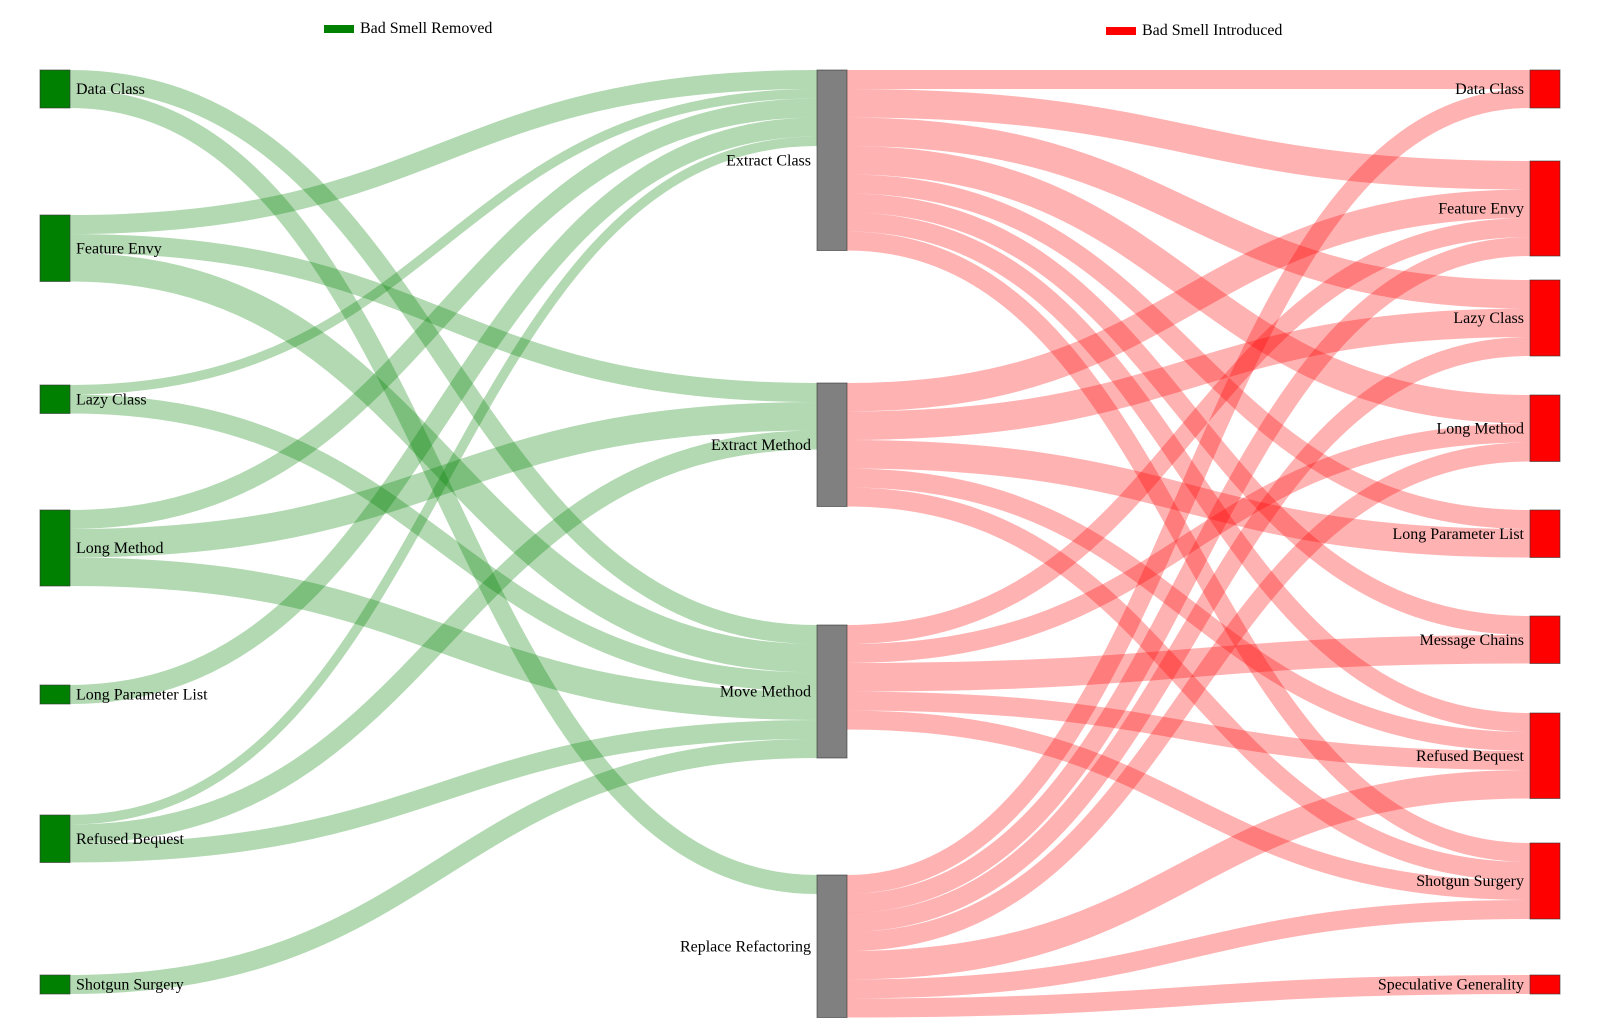  Describe the element at coordinates (832, 444) in the screenshot. I see `refactoring-node-extract-method` at that location.